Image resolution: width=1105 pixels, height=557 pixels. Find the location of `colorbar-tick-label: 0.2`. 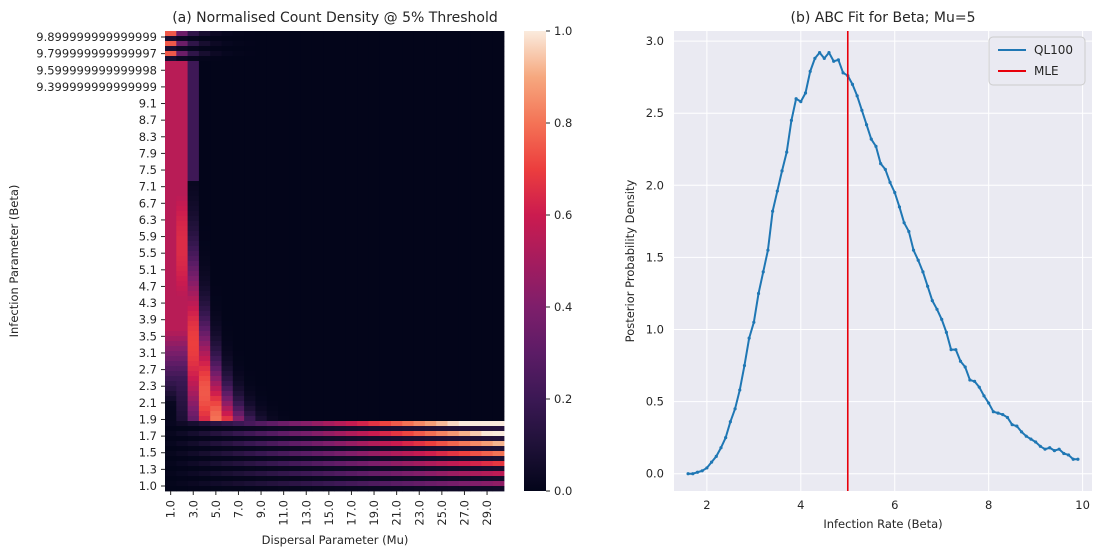

colorbar-tick-label: 0.2 is located at coordinates (563, 399).